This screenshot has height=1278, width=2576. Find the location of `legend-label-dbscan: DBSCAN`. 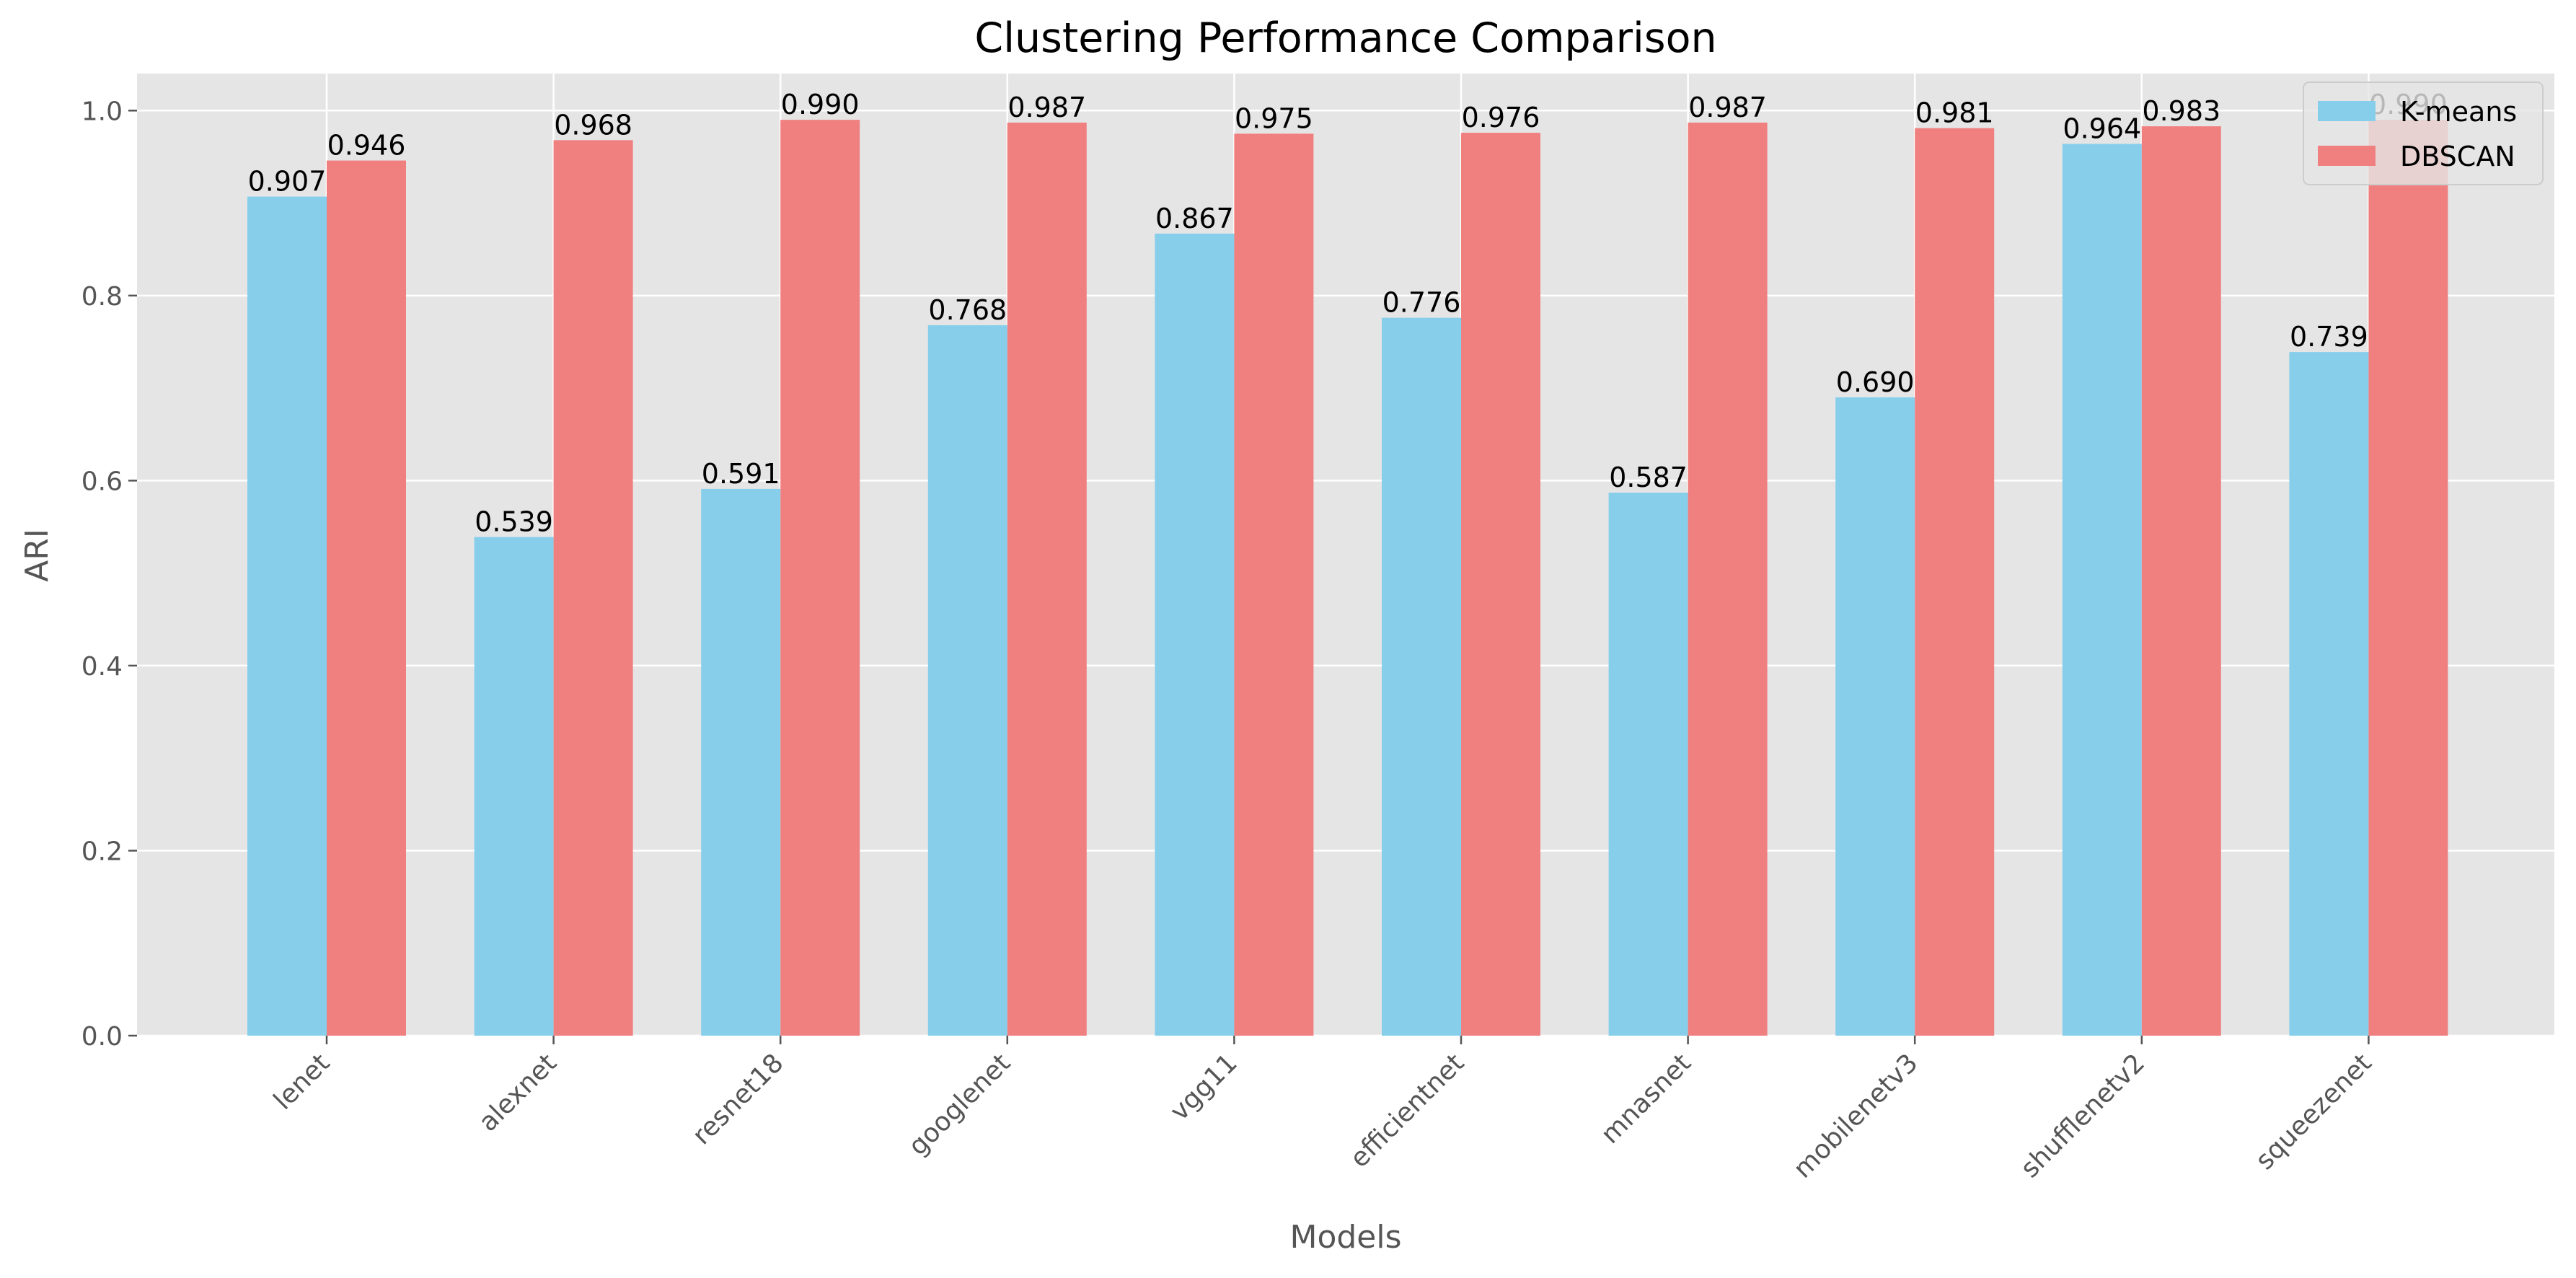

legend-label-dbscan: DBSCAN is located at coordinates (2457, 156).